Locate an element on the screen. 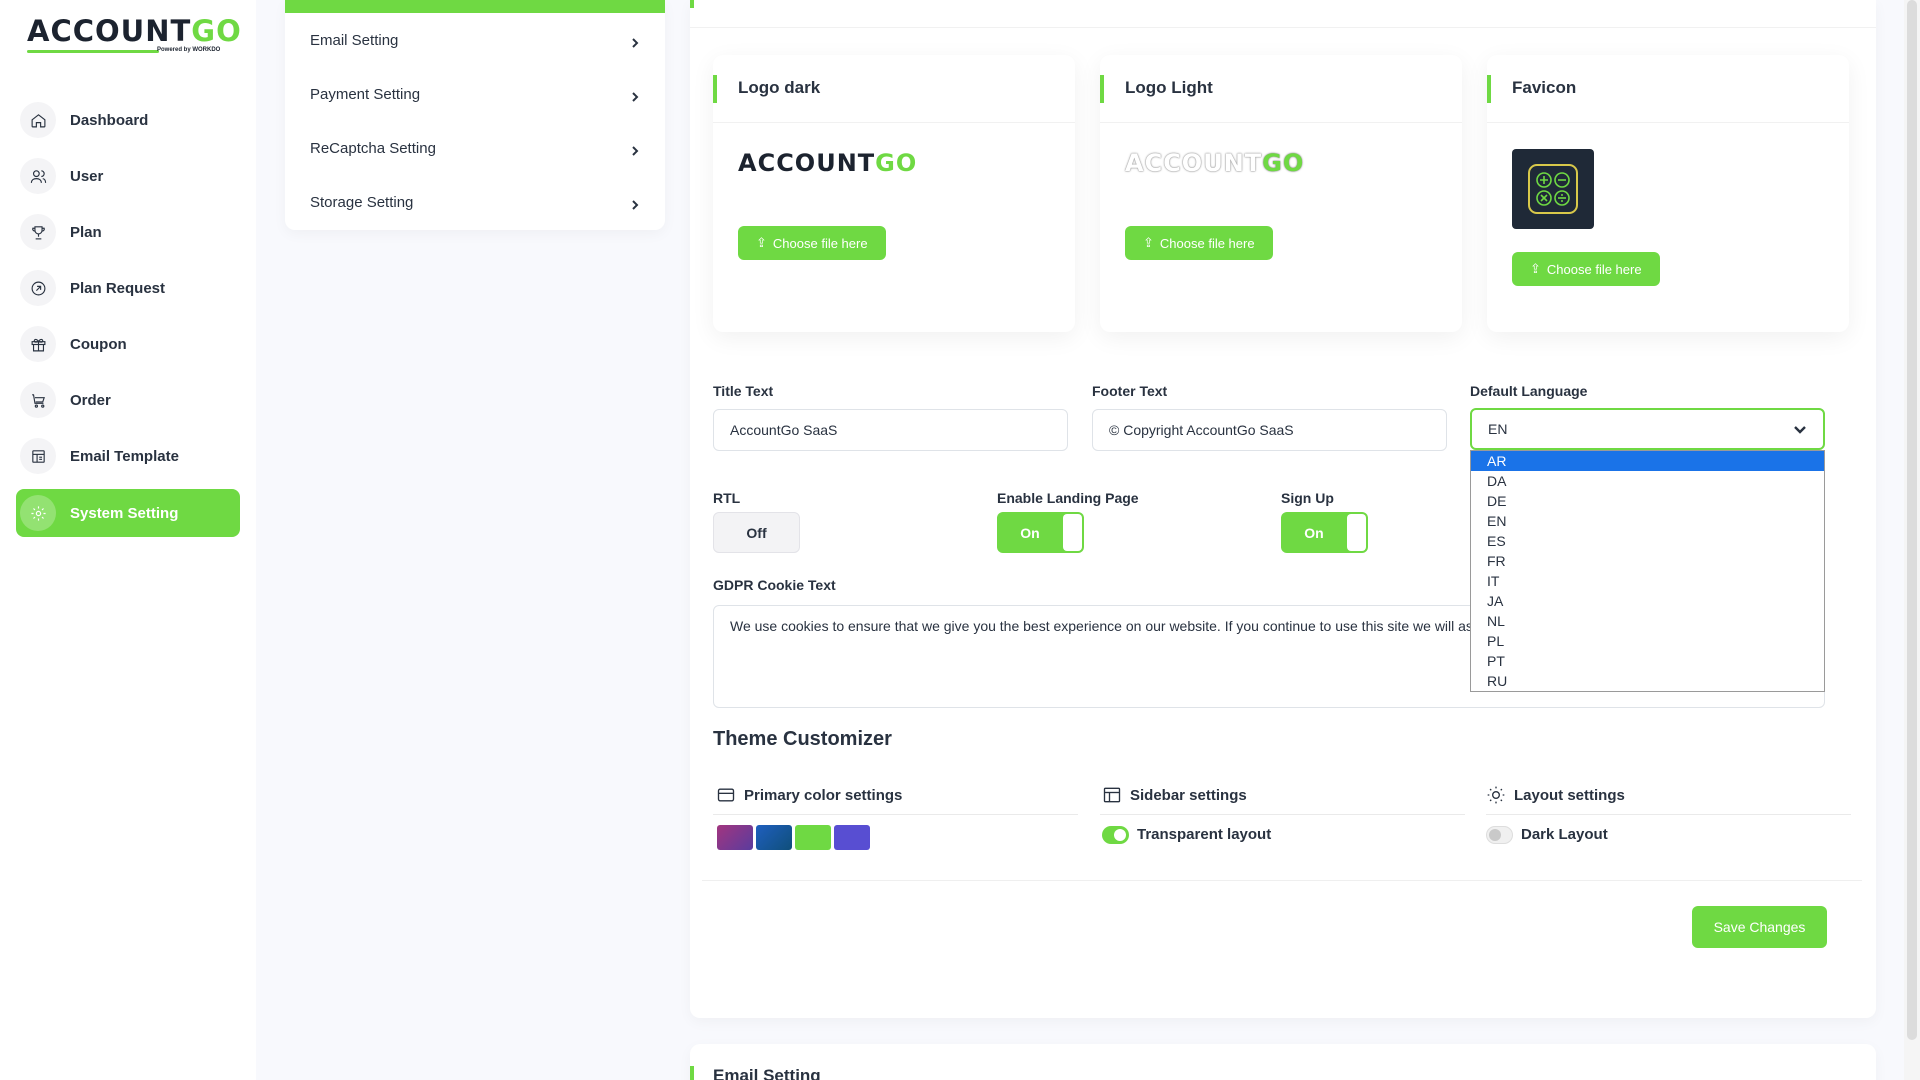 The height and width of the screenshot is (1080, 1920). transparent-layout-switch is located at coordinates (1115, 835).